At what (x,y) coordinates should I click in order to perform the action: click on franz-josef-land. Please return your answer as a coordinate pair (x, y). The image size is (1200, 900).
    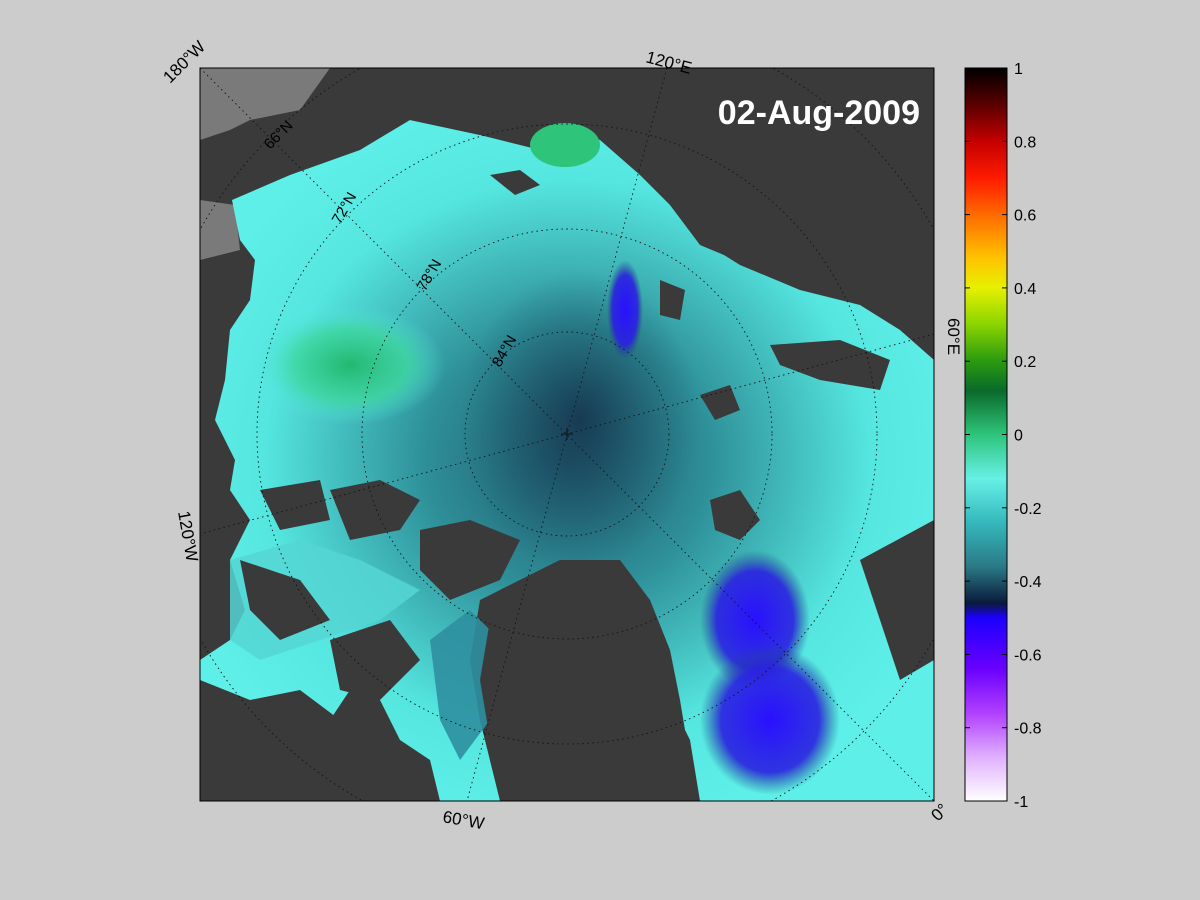
    Looking at the image, I should click on (720, 402).